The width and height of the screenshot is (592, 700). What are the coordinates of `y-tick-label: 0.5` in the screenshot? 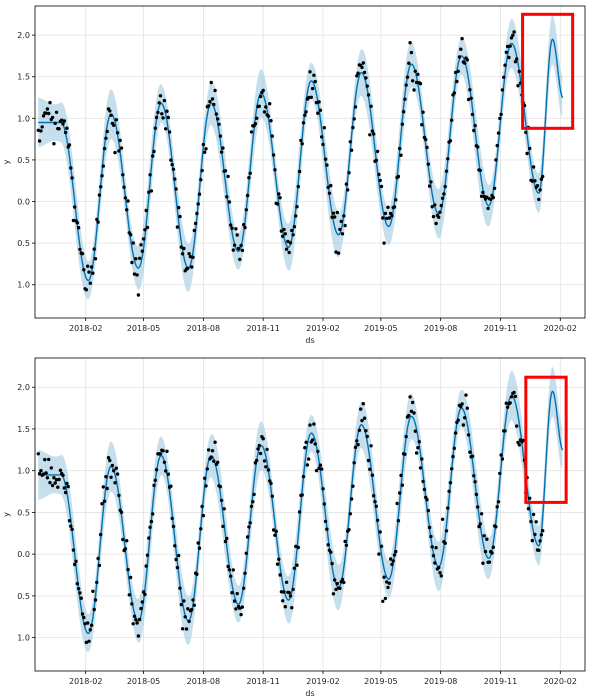 It's located at (23, 596).